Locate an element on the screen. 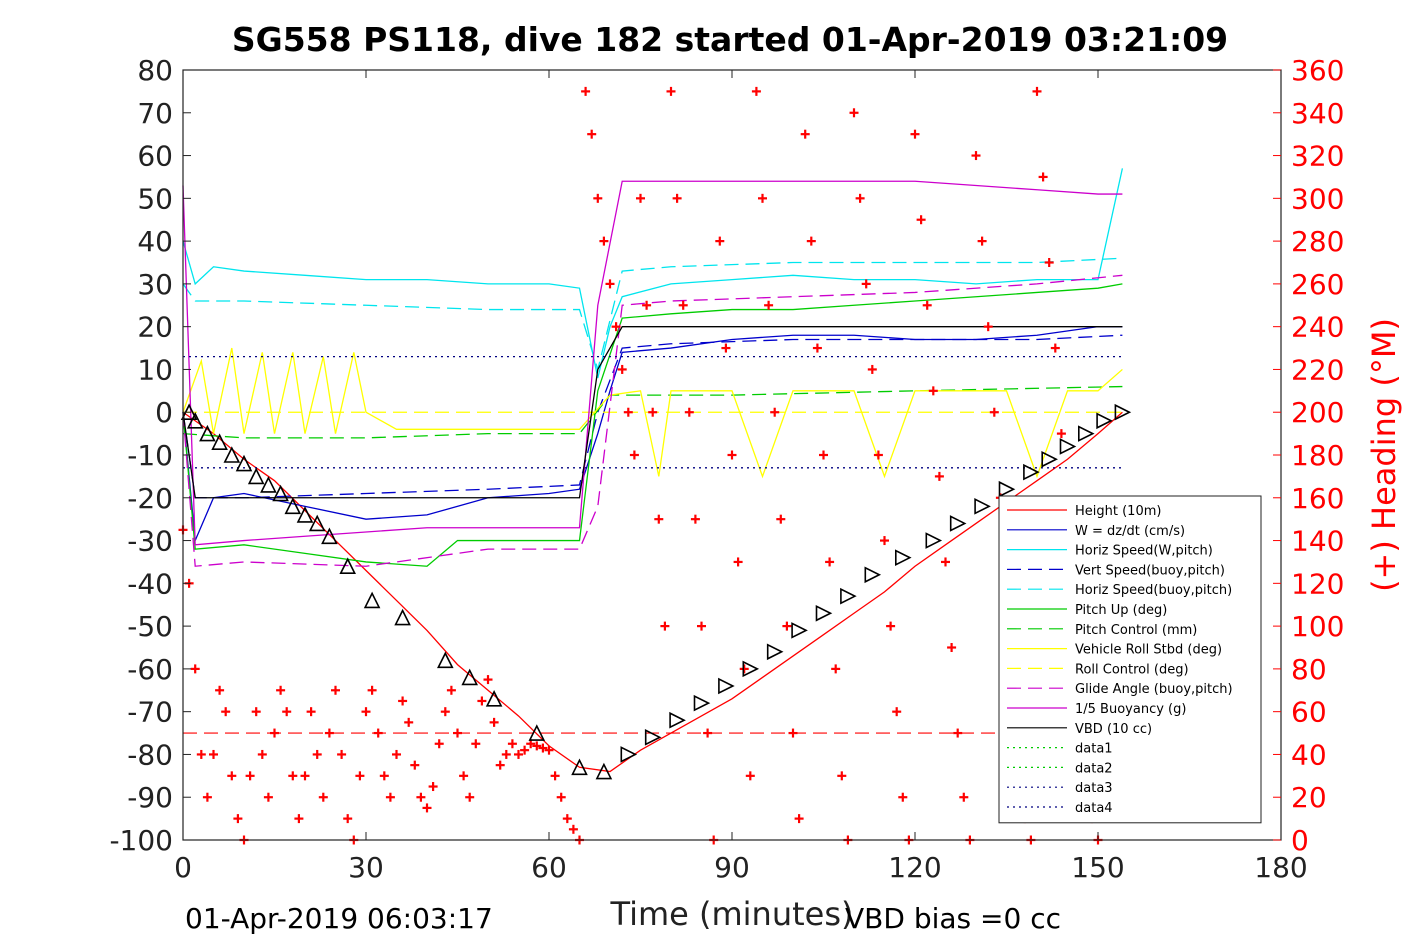 The height and width of the screenshot is (945, 1417). y-tick-label-left: -50 is located at coordinates (150, 626).